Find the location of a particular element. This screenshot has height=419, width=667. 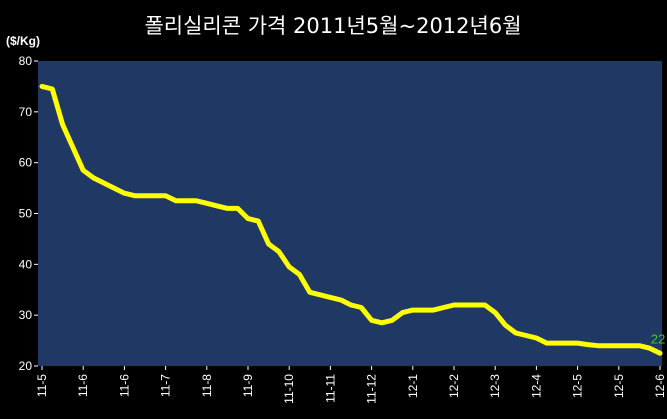

chart-title: 폴리실리콘 가격 2011년5월~2012년6월 is located at coordinates (332, 26).